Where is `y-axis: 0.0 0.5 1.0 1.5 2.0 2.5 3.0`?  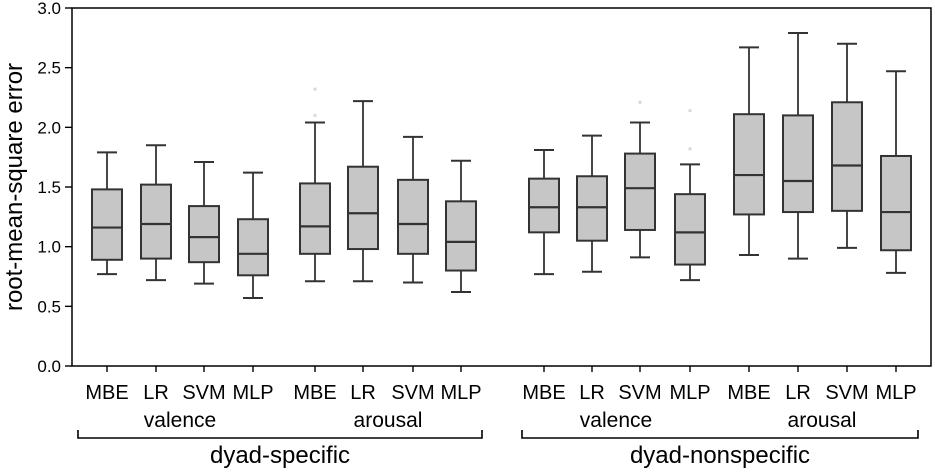
y-axis: 0.0 0.5 1.0 1.5 2.0 2.5 3.0 is located at coordinates (54, 188).